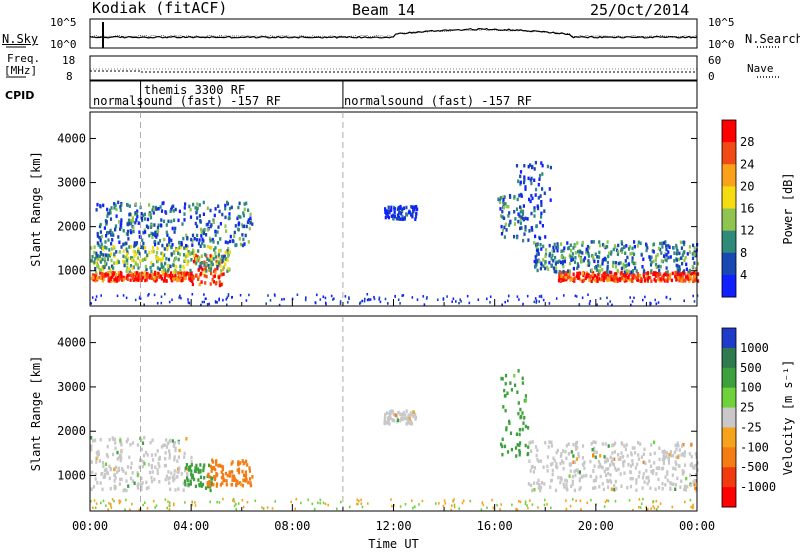  I want to click on colorbar-tick-label: 100, so click(751, 388).